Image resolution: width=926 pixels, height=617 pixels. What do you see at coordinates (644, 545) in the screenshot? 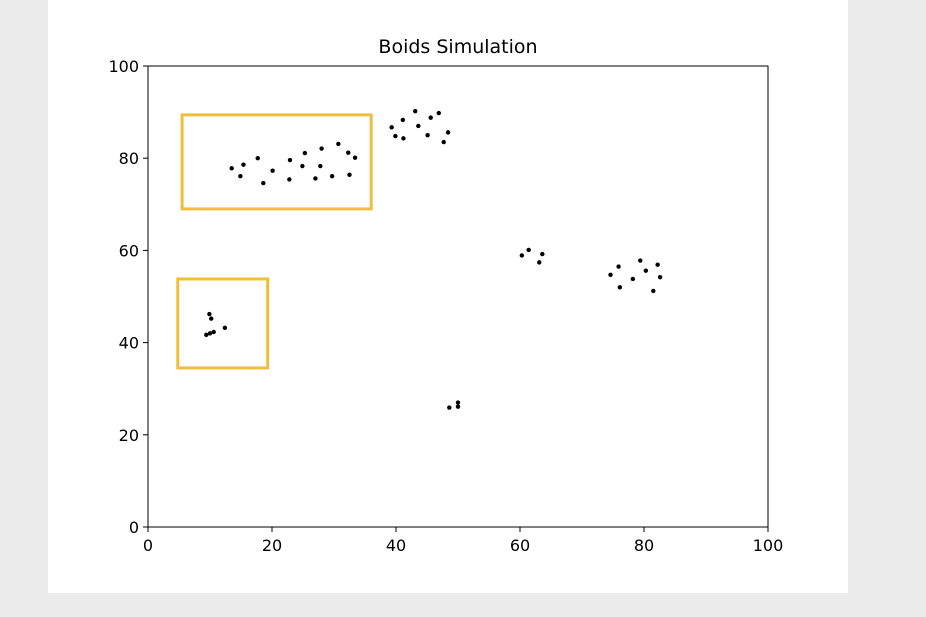
I see `x-tick-label: 80` at bounding box center [644, 545].